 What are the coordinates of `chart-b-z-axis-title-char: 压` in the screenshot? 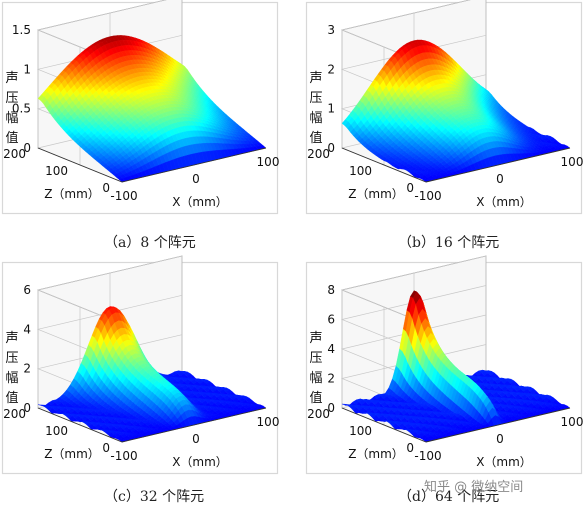 It's located at (315, 98).